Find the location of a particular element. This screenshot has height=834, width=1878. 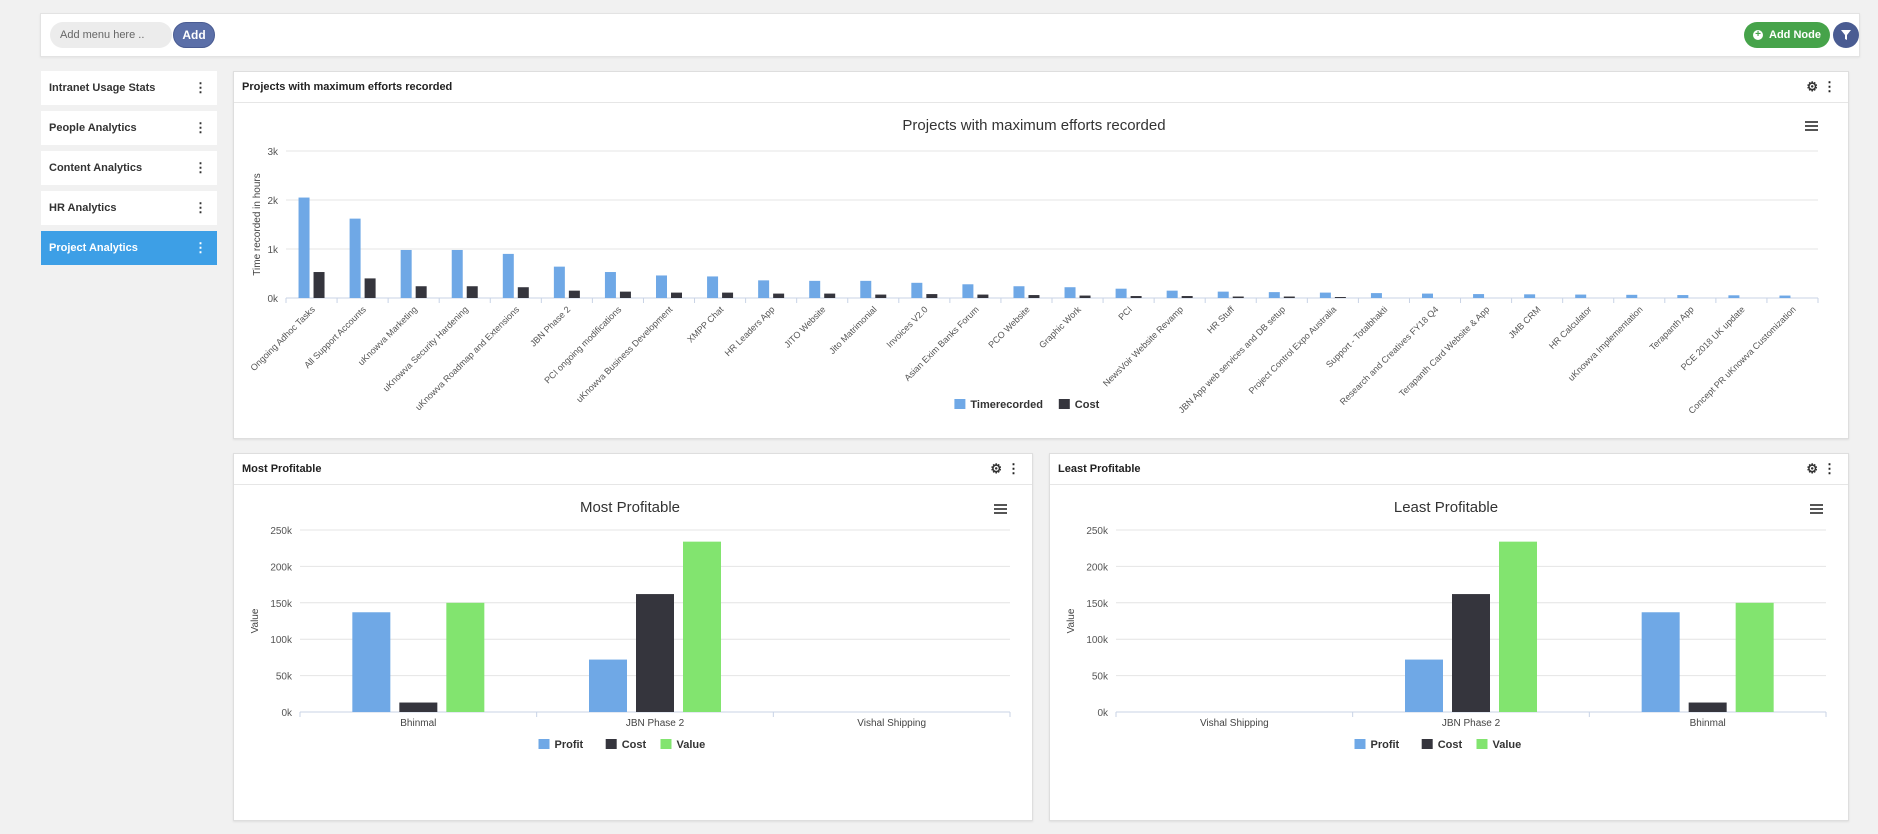

sidebar-item-intranet-usage-stats: Intranet Usage Stats ⋮ is located at coordinates (129, 88).